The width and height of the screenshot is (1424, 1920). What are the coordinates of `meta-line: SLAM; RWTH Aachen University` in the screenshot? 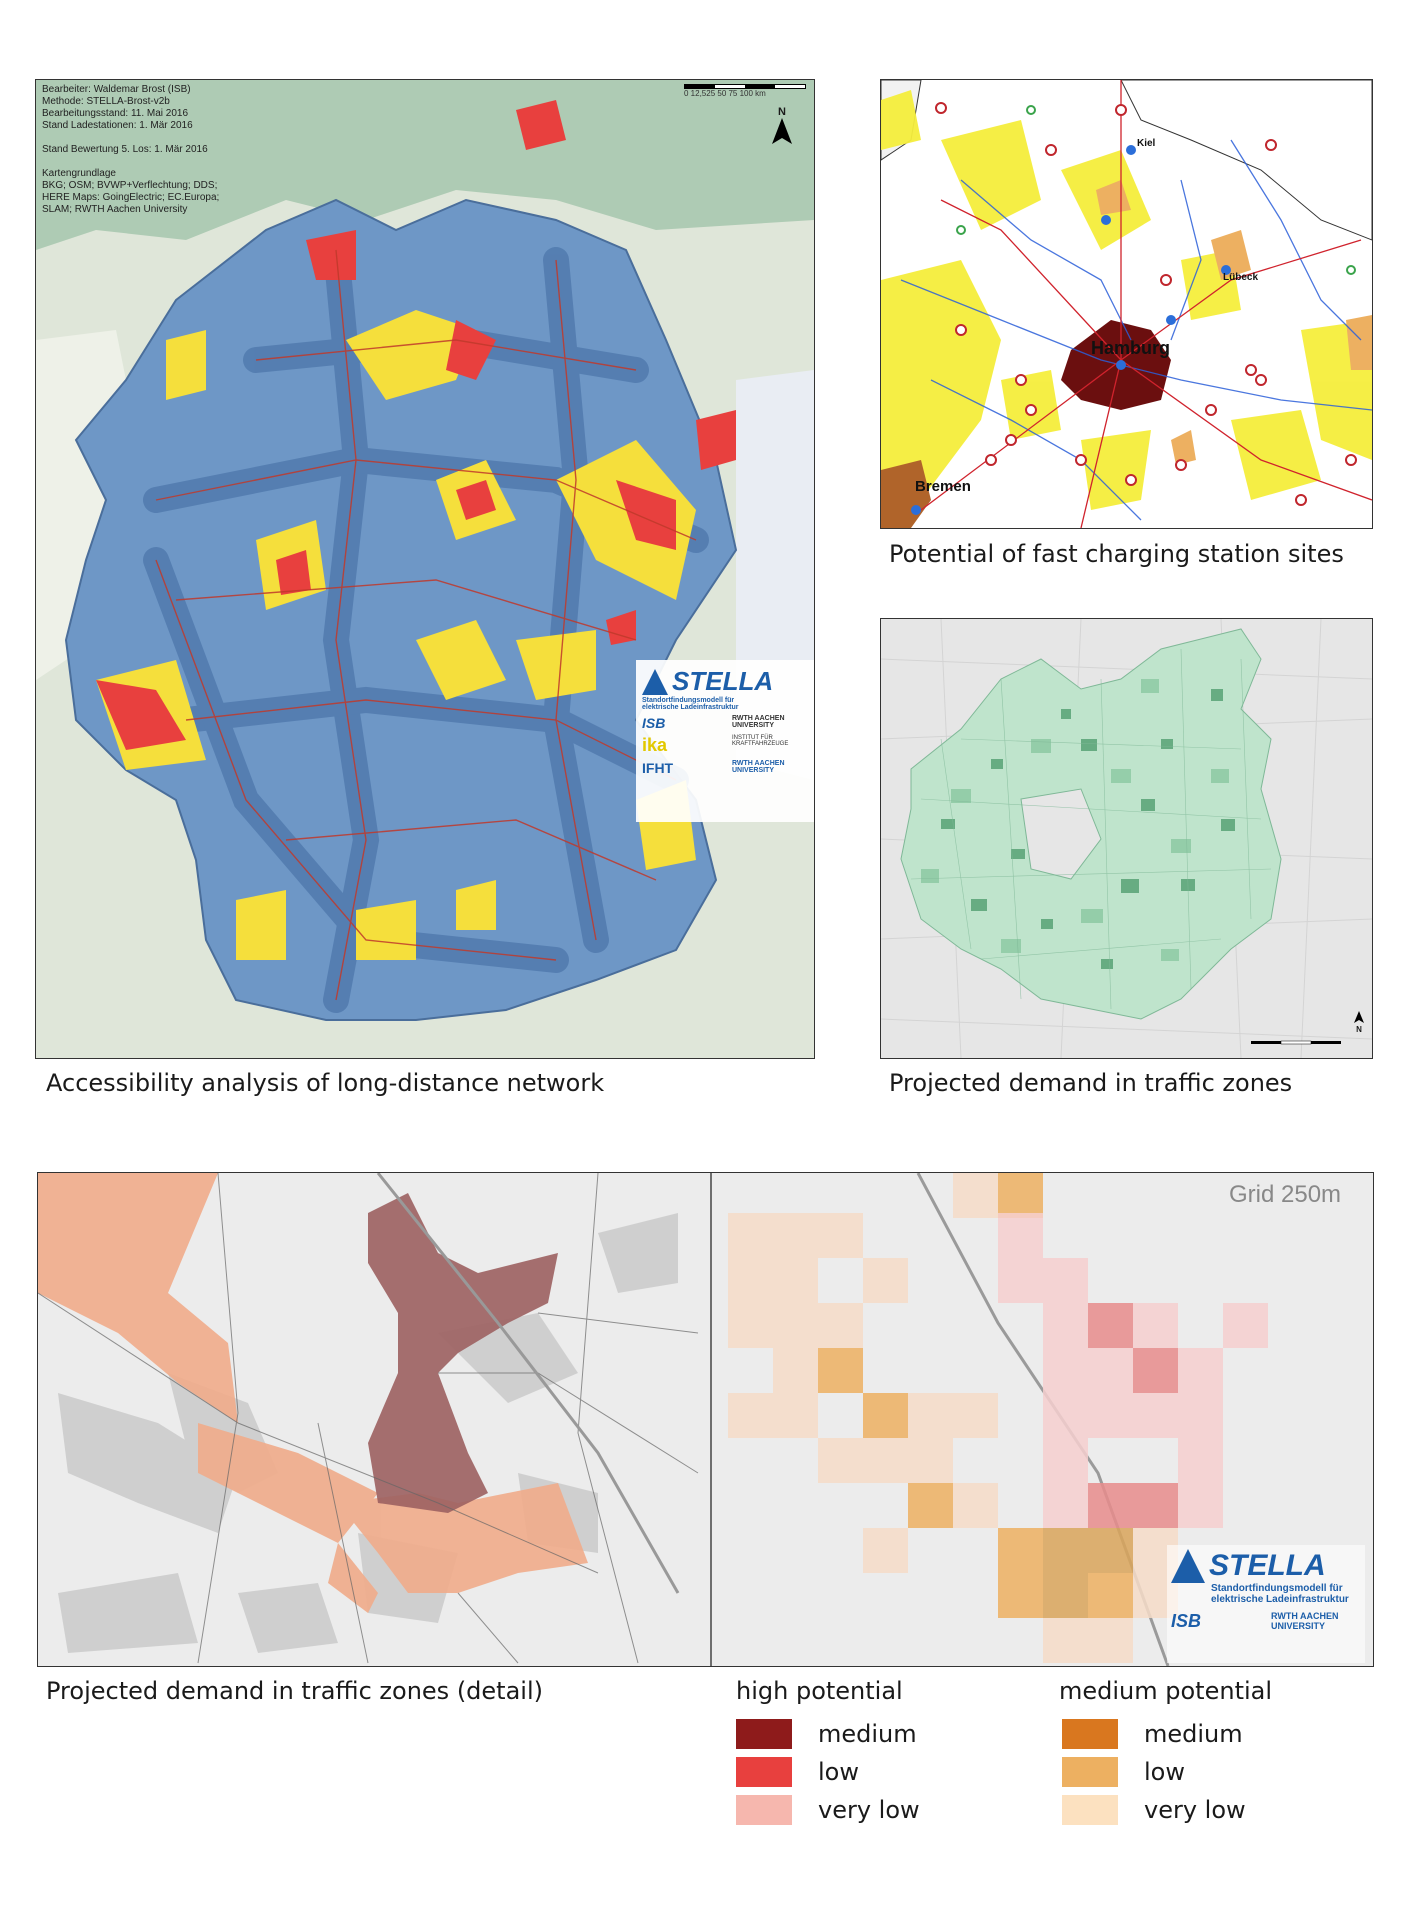 It's located at (115, 209).